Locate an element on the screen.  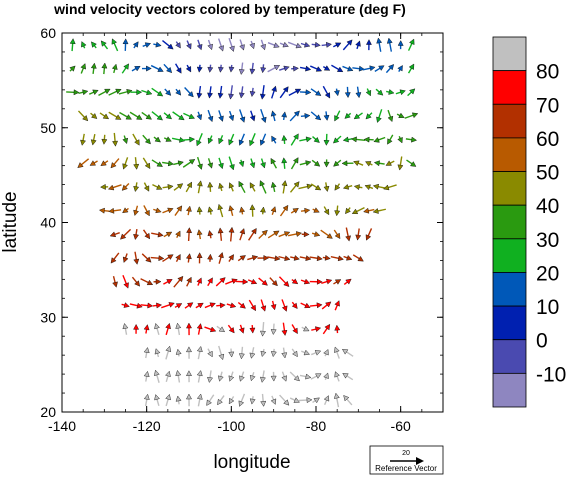
colorbar-label: 50 is located at coordinates (547, 173).